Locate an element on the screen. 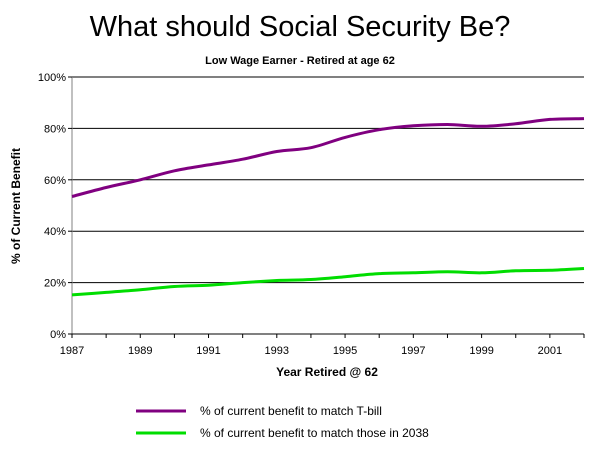  x-tick-label: 2001 is located at coordinates (550, 351).